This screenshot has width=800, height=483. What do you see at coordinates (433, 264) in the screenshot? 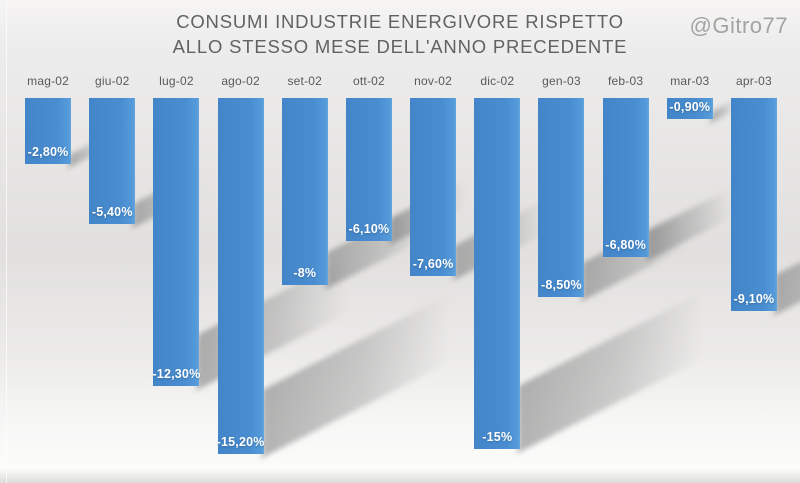
I see `value-label: -7,60%` at bounding box center [433, 264].